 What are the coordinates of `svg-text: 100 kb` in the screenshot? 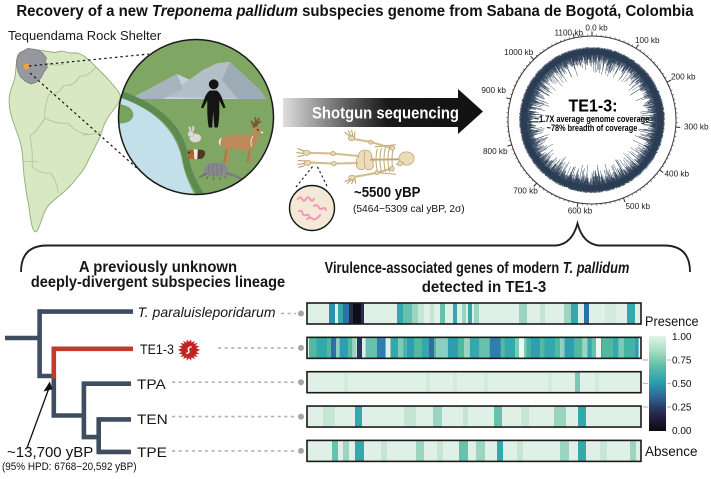 It's located at (647, 40).